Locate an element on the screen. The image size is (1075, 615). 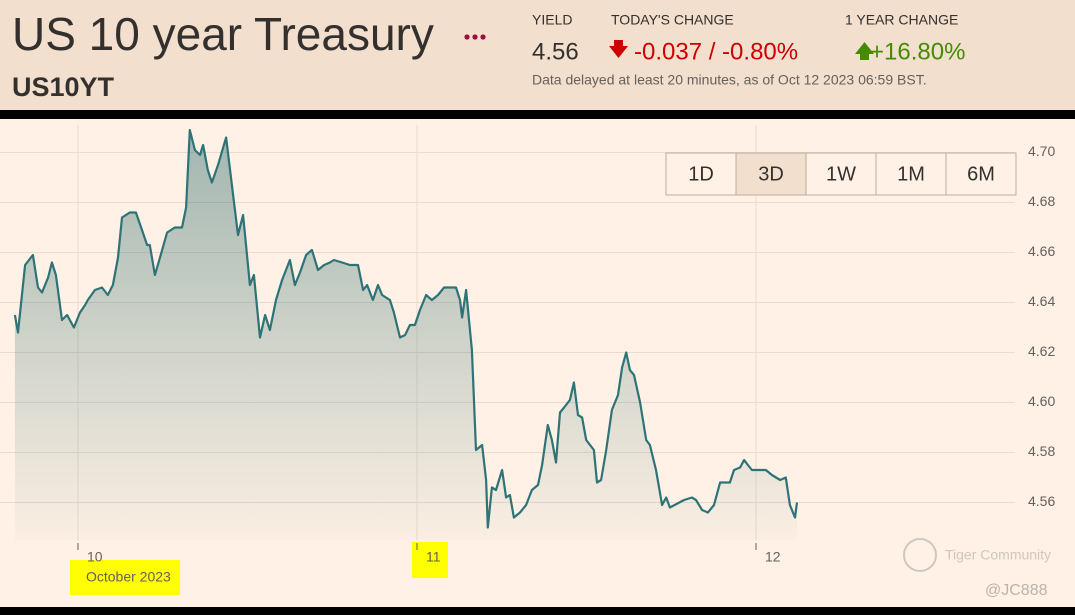
stat-value: +16.80% is located at coordinates (917, 51).